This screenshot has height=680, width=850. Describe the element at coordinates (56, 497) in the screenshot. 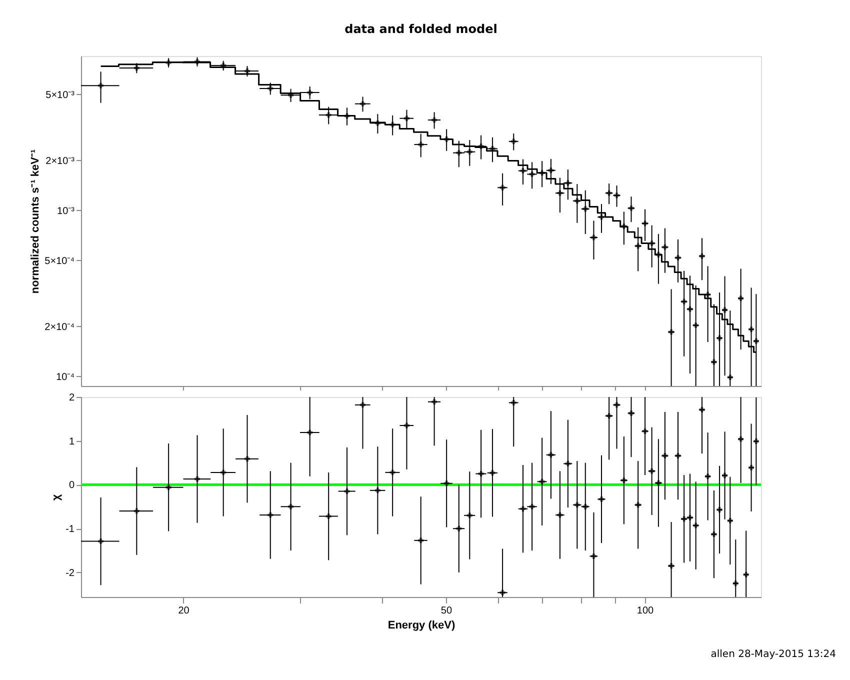

I see `y-axis-title: χ` at that location.